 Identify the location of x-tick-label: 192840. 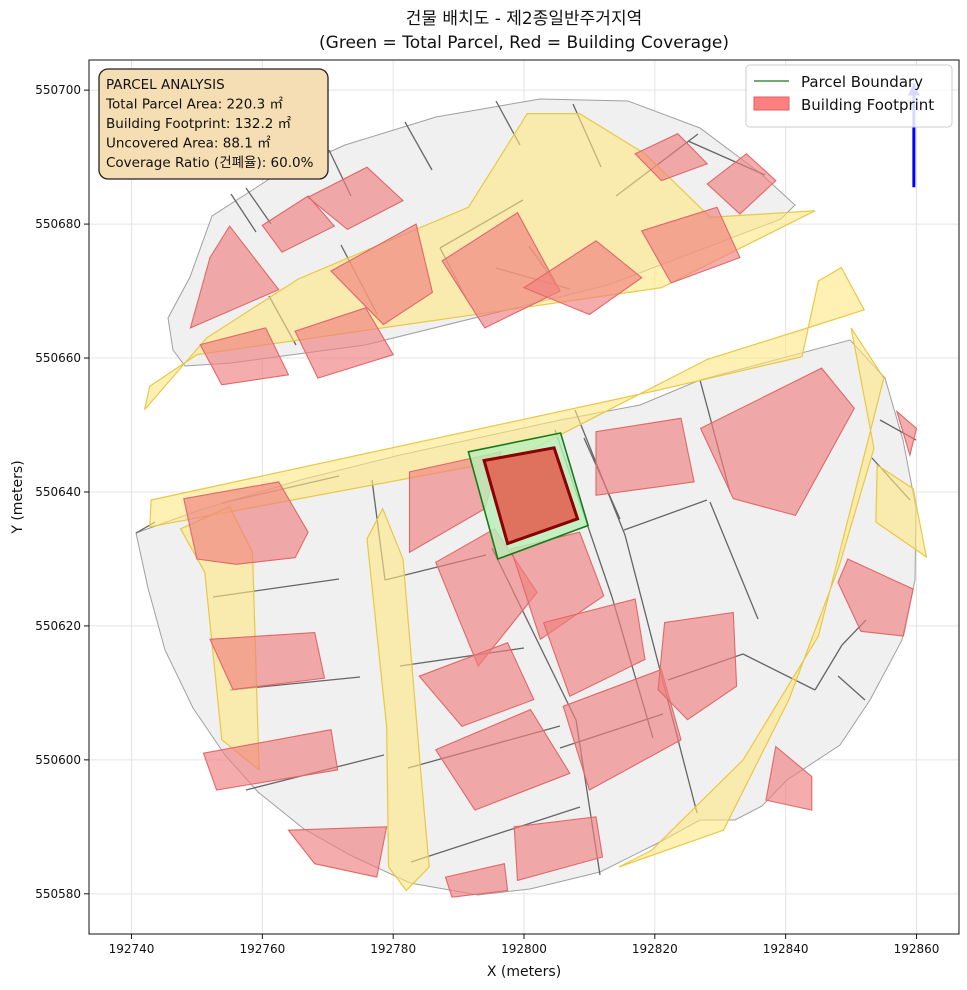
(786, 949).